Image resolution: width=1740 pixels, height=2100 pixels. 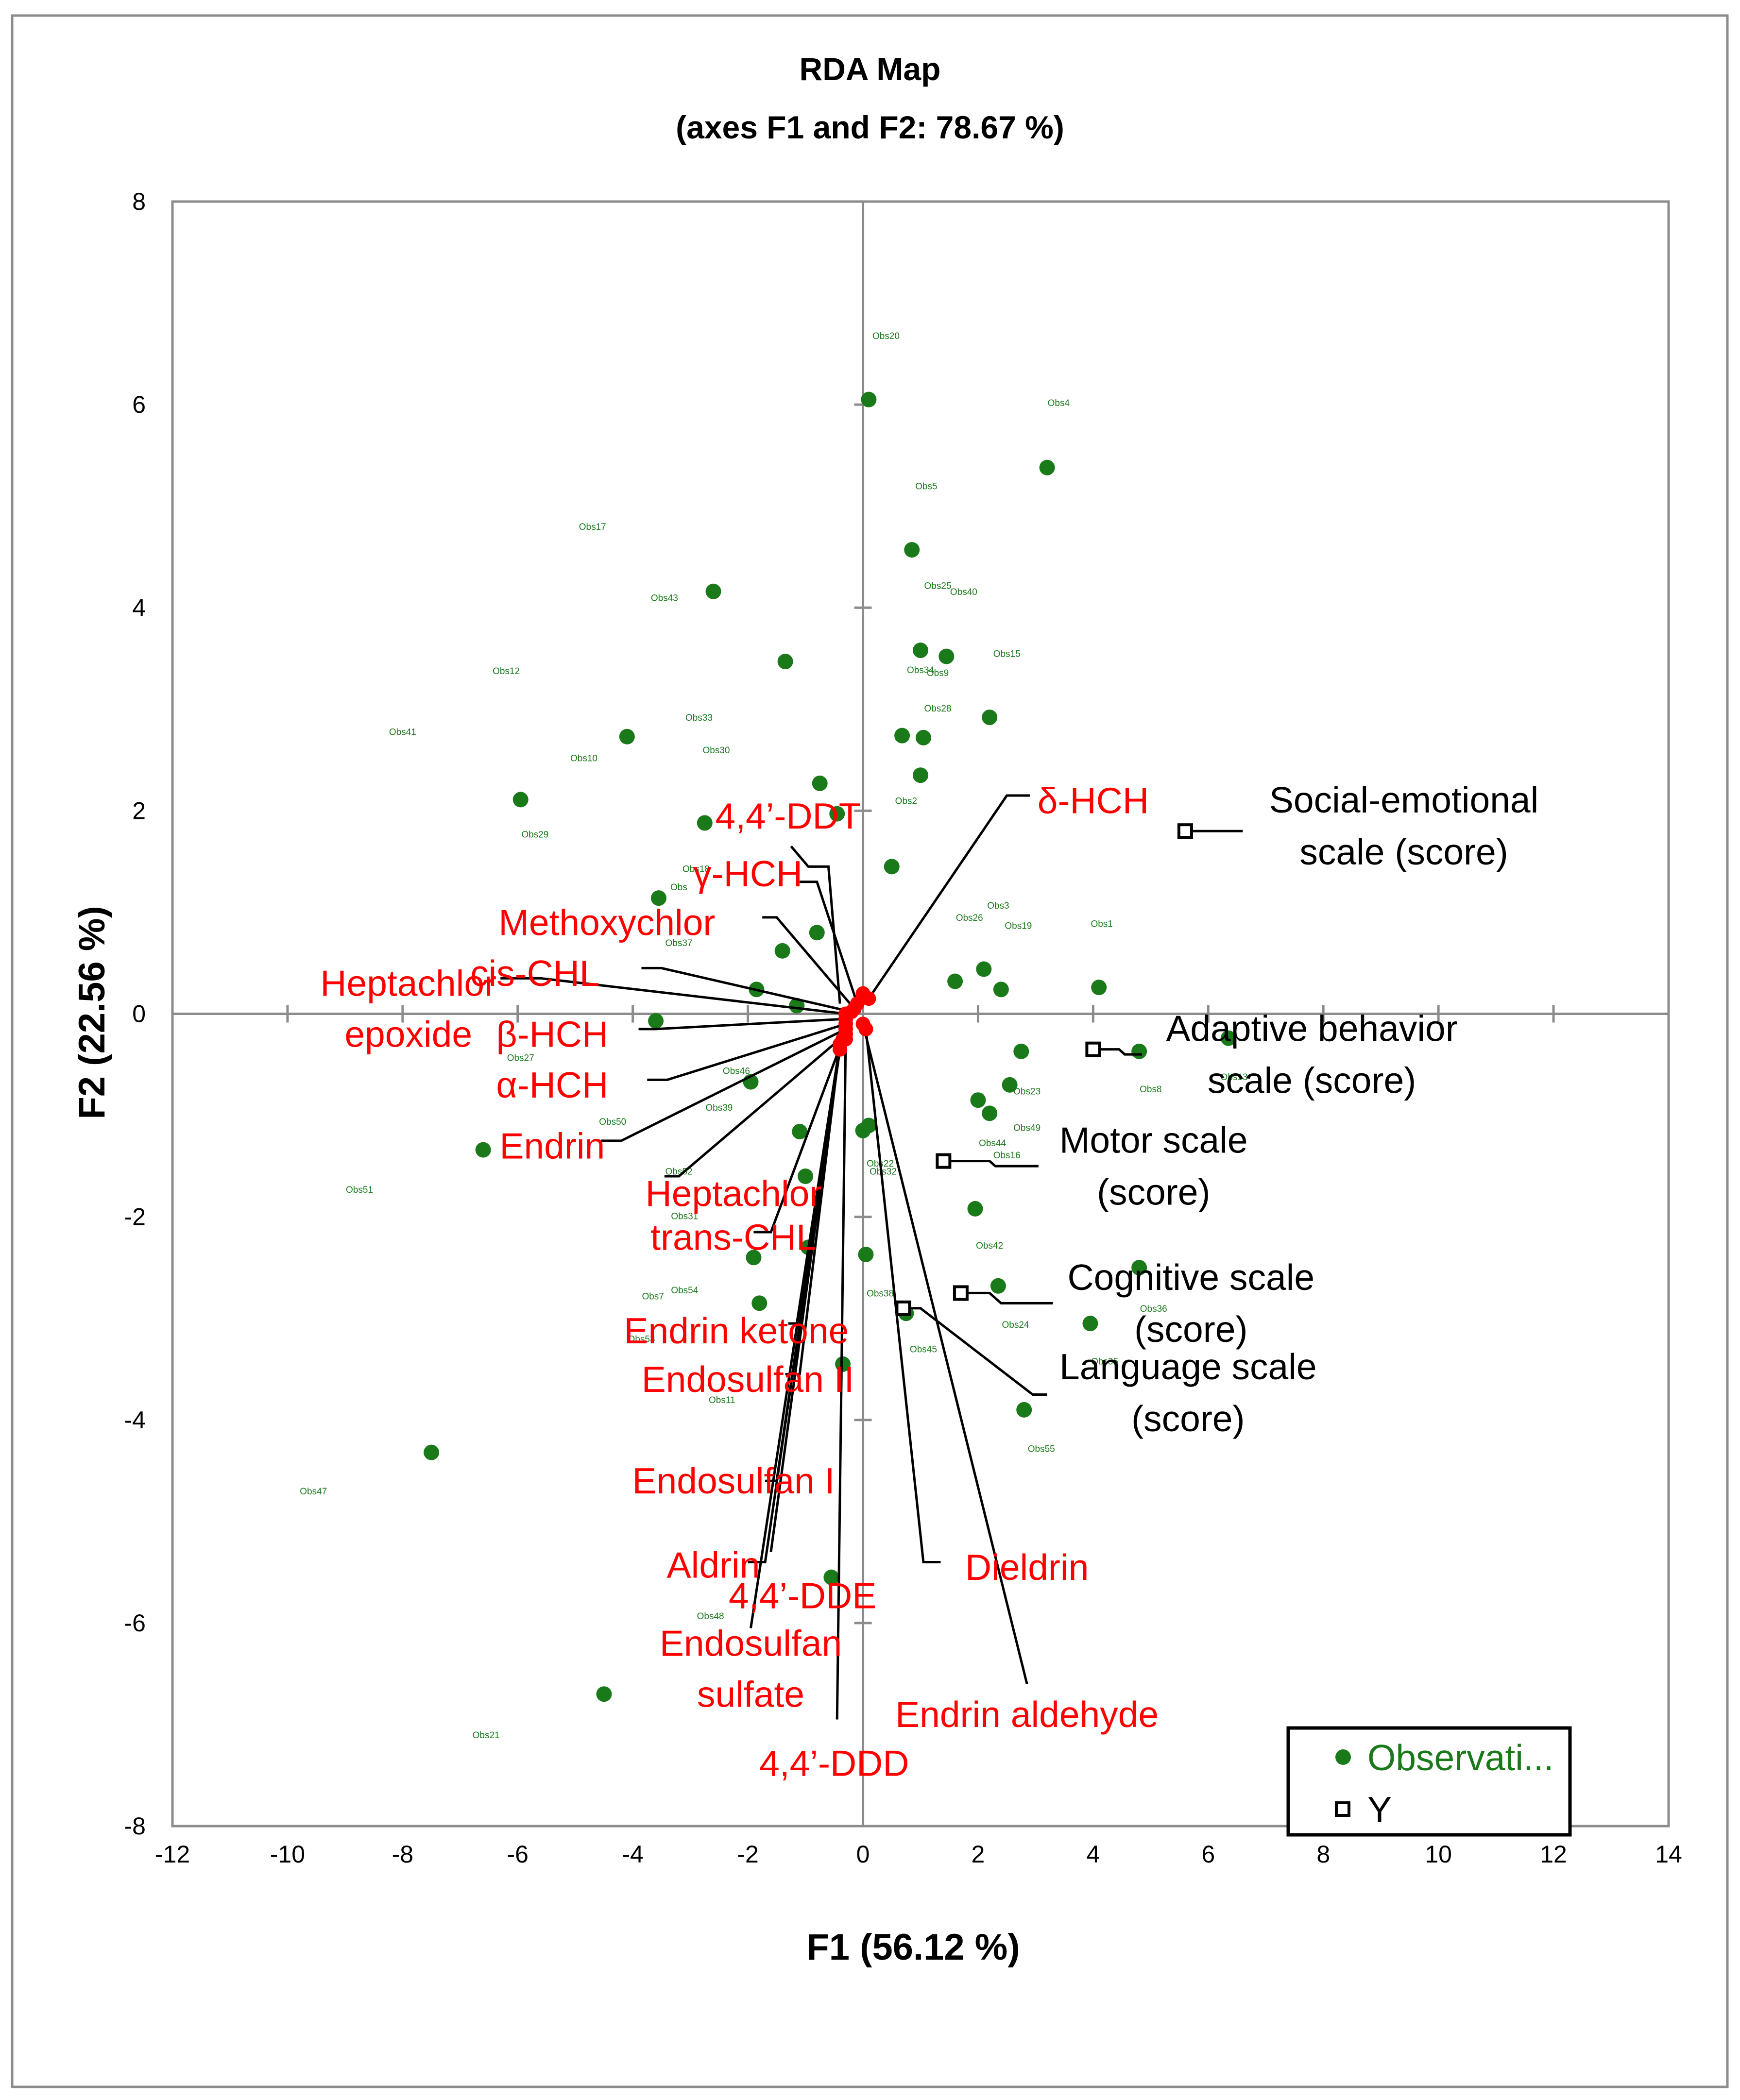 What do you see at coordinates (1041, 1449) in the screenshot?
I see `observation-label: Obs55` at bounding box center [1041, 1449].